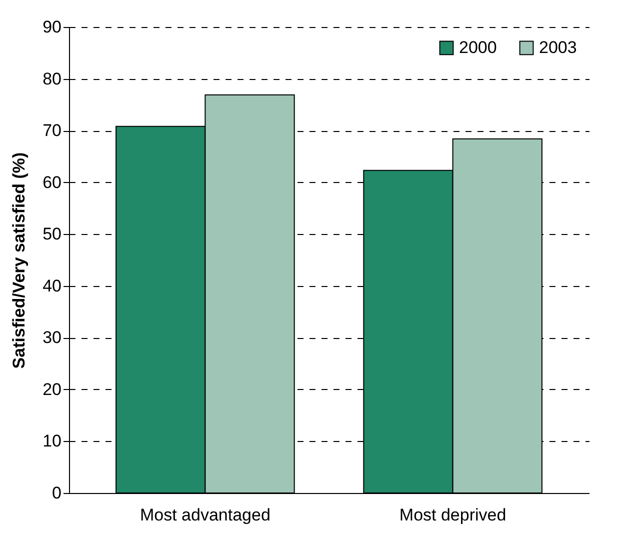  What do you see at coordinates (52, 130) in the screenshot?
I see `y-tick-label: 70` at bounding box center [52, 130].